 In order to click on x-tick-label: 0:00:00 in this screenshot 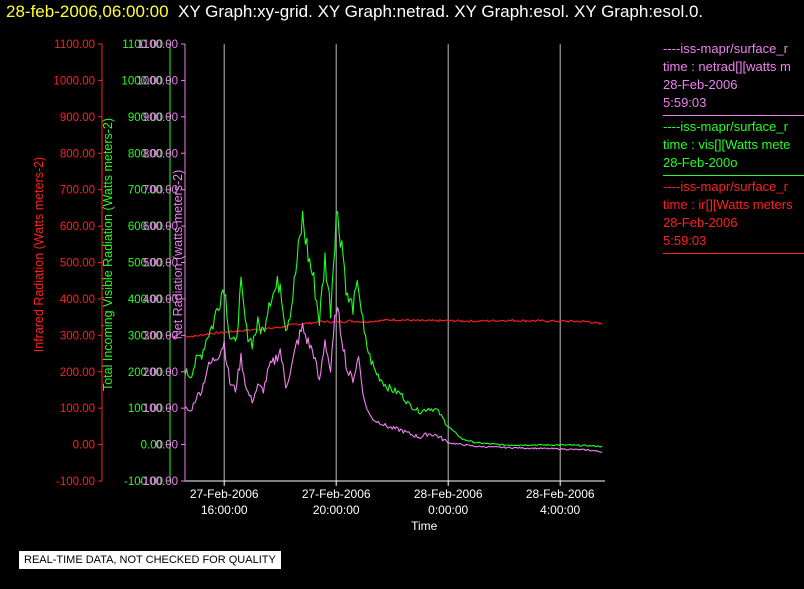, I will do `click(448, 510)`.